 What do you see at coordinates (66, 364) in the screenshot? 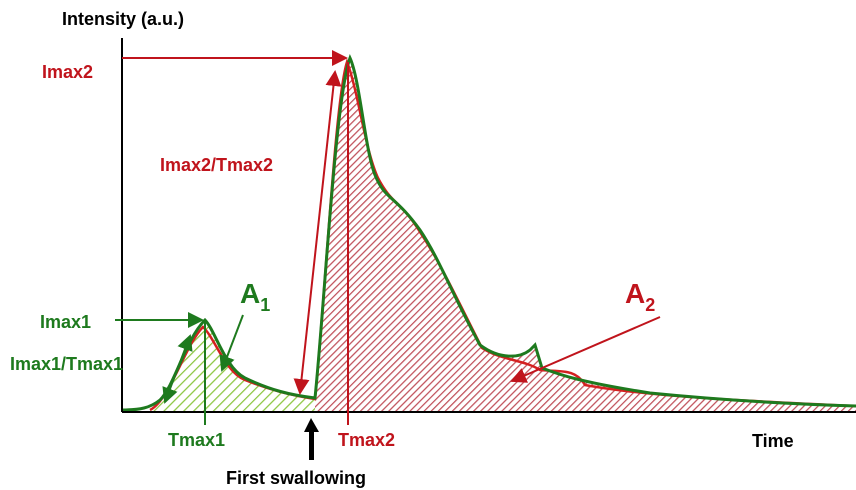
I see `slope1-label: Imax1/Tmax1` at bounding box center [66, 364].